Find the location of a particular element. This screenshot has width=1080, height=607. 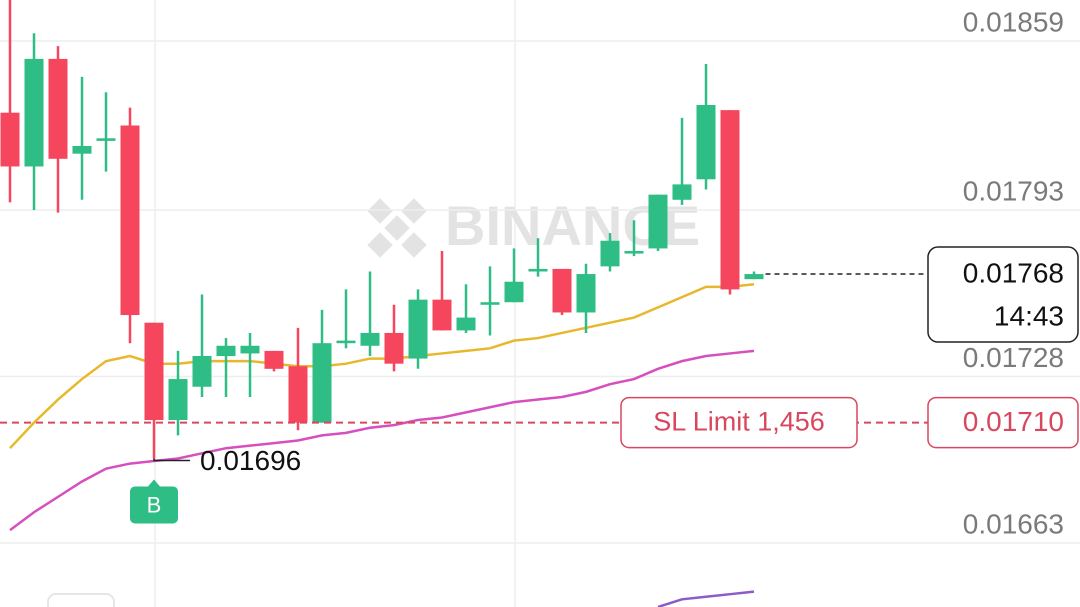

current-price-label: 0.01768 is located at coordinates (1013, 272).